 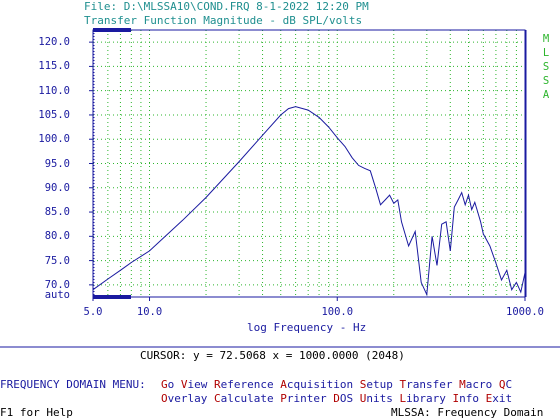 I want to click on menu-item-setup: Setup, so click(x=376, y=384).